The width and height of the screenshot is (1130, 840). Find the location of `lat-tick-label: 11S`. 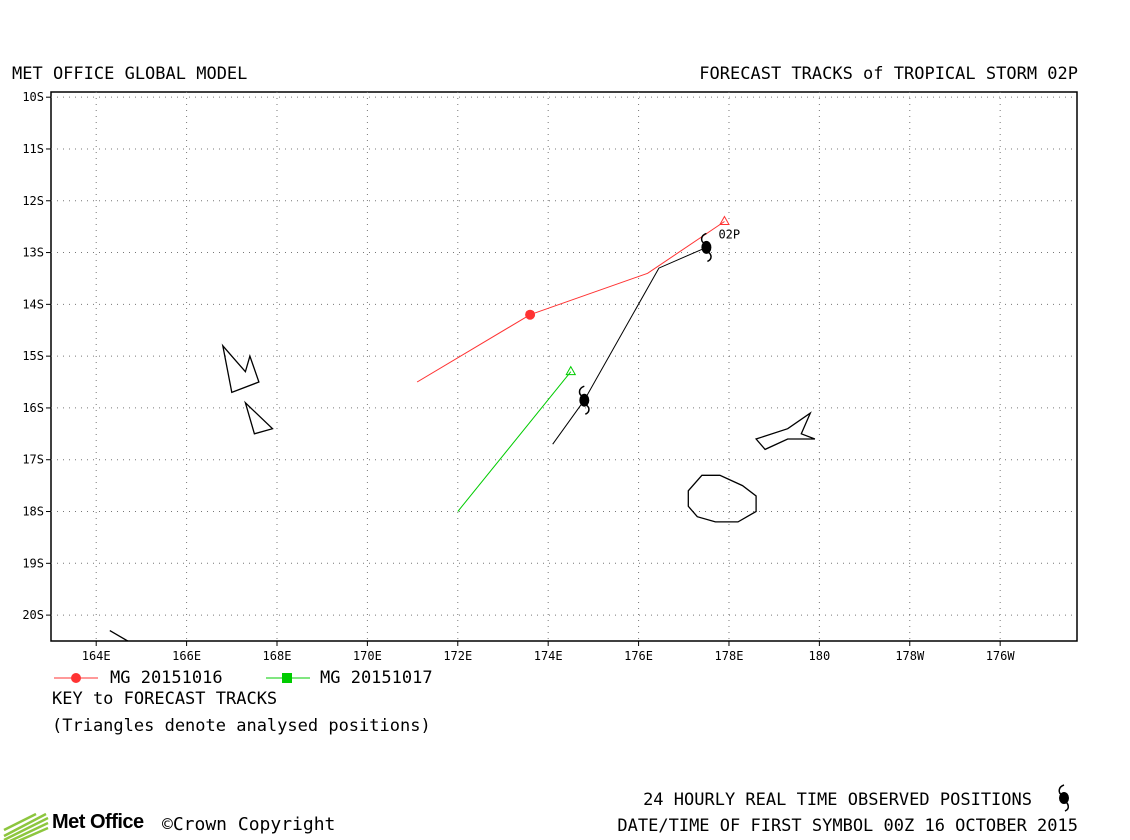

lat-tick-label: 11S is located at coordinates (33, 149).